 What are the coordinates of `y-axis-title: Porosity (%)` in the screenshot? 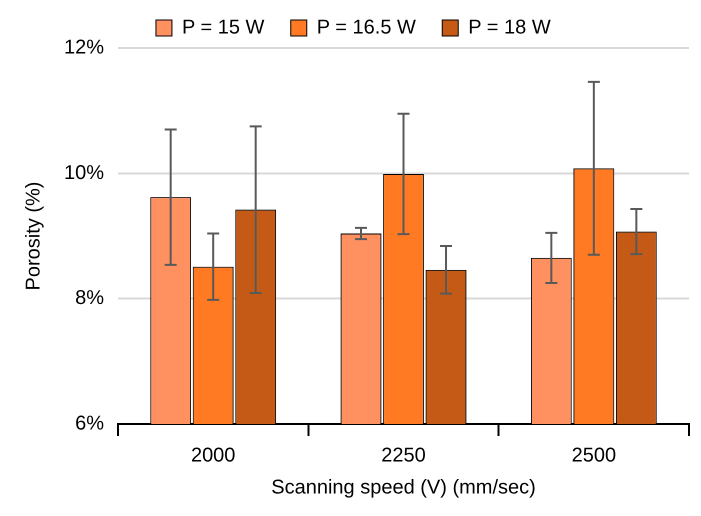 It's located at (33, 236).